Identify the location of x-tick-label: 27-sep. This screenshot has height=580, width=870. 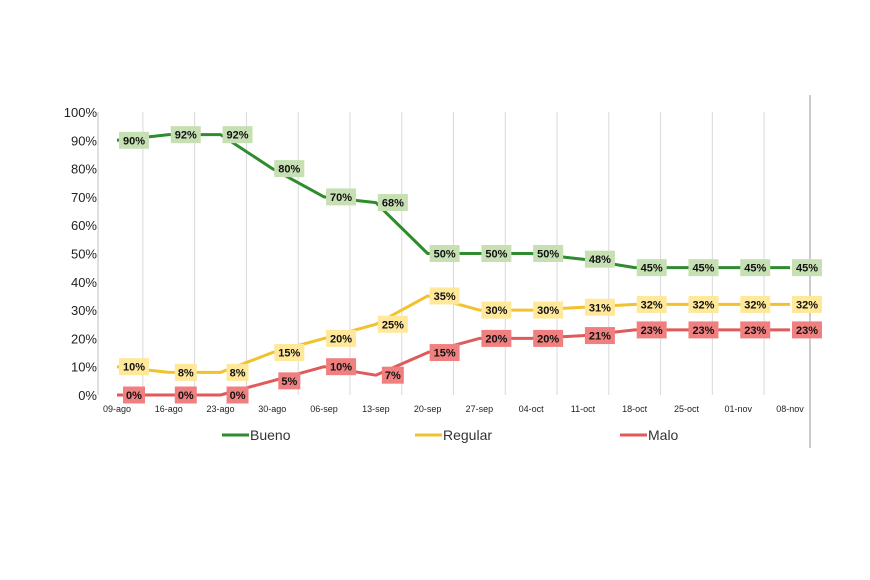
(480, 409).